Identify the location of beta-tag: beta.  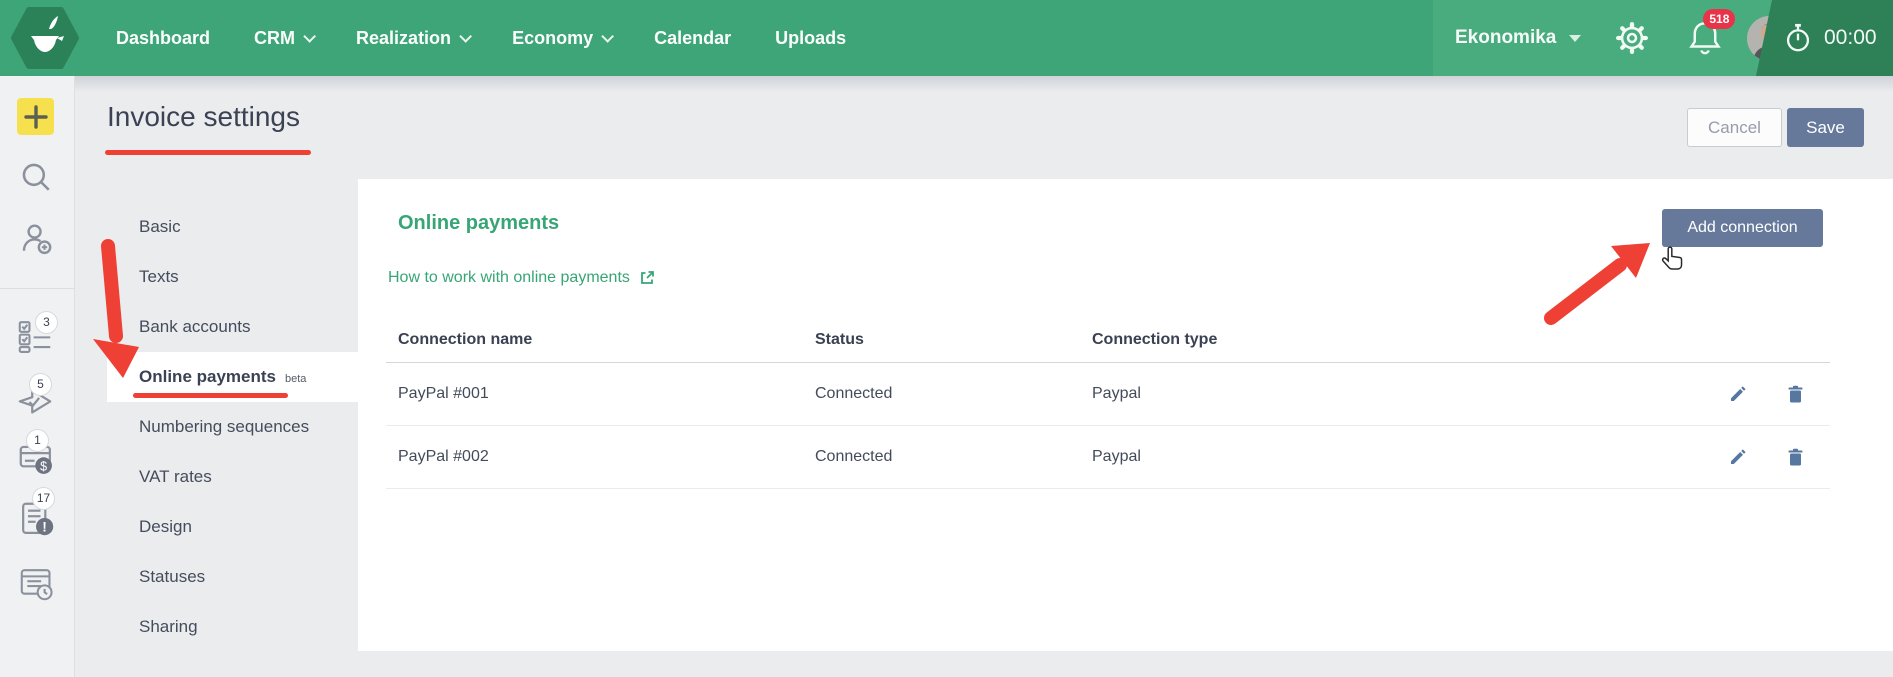
(295, 379).